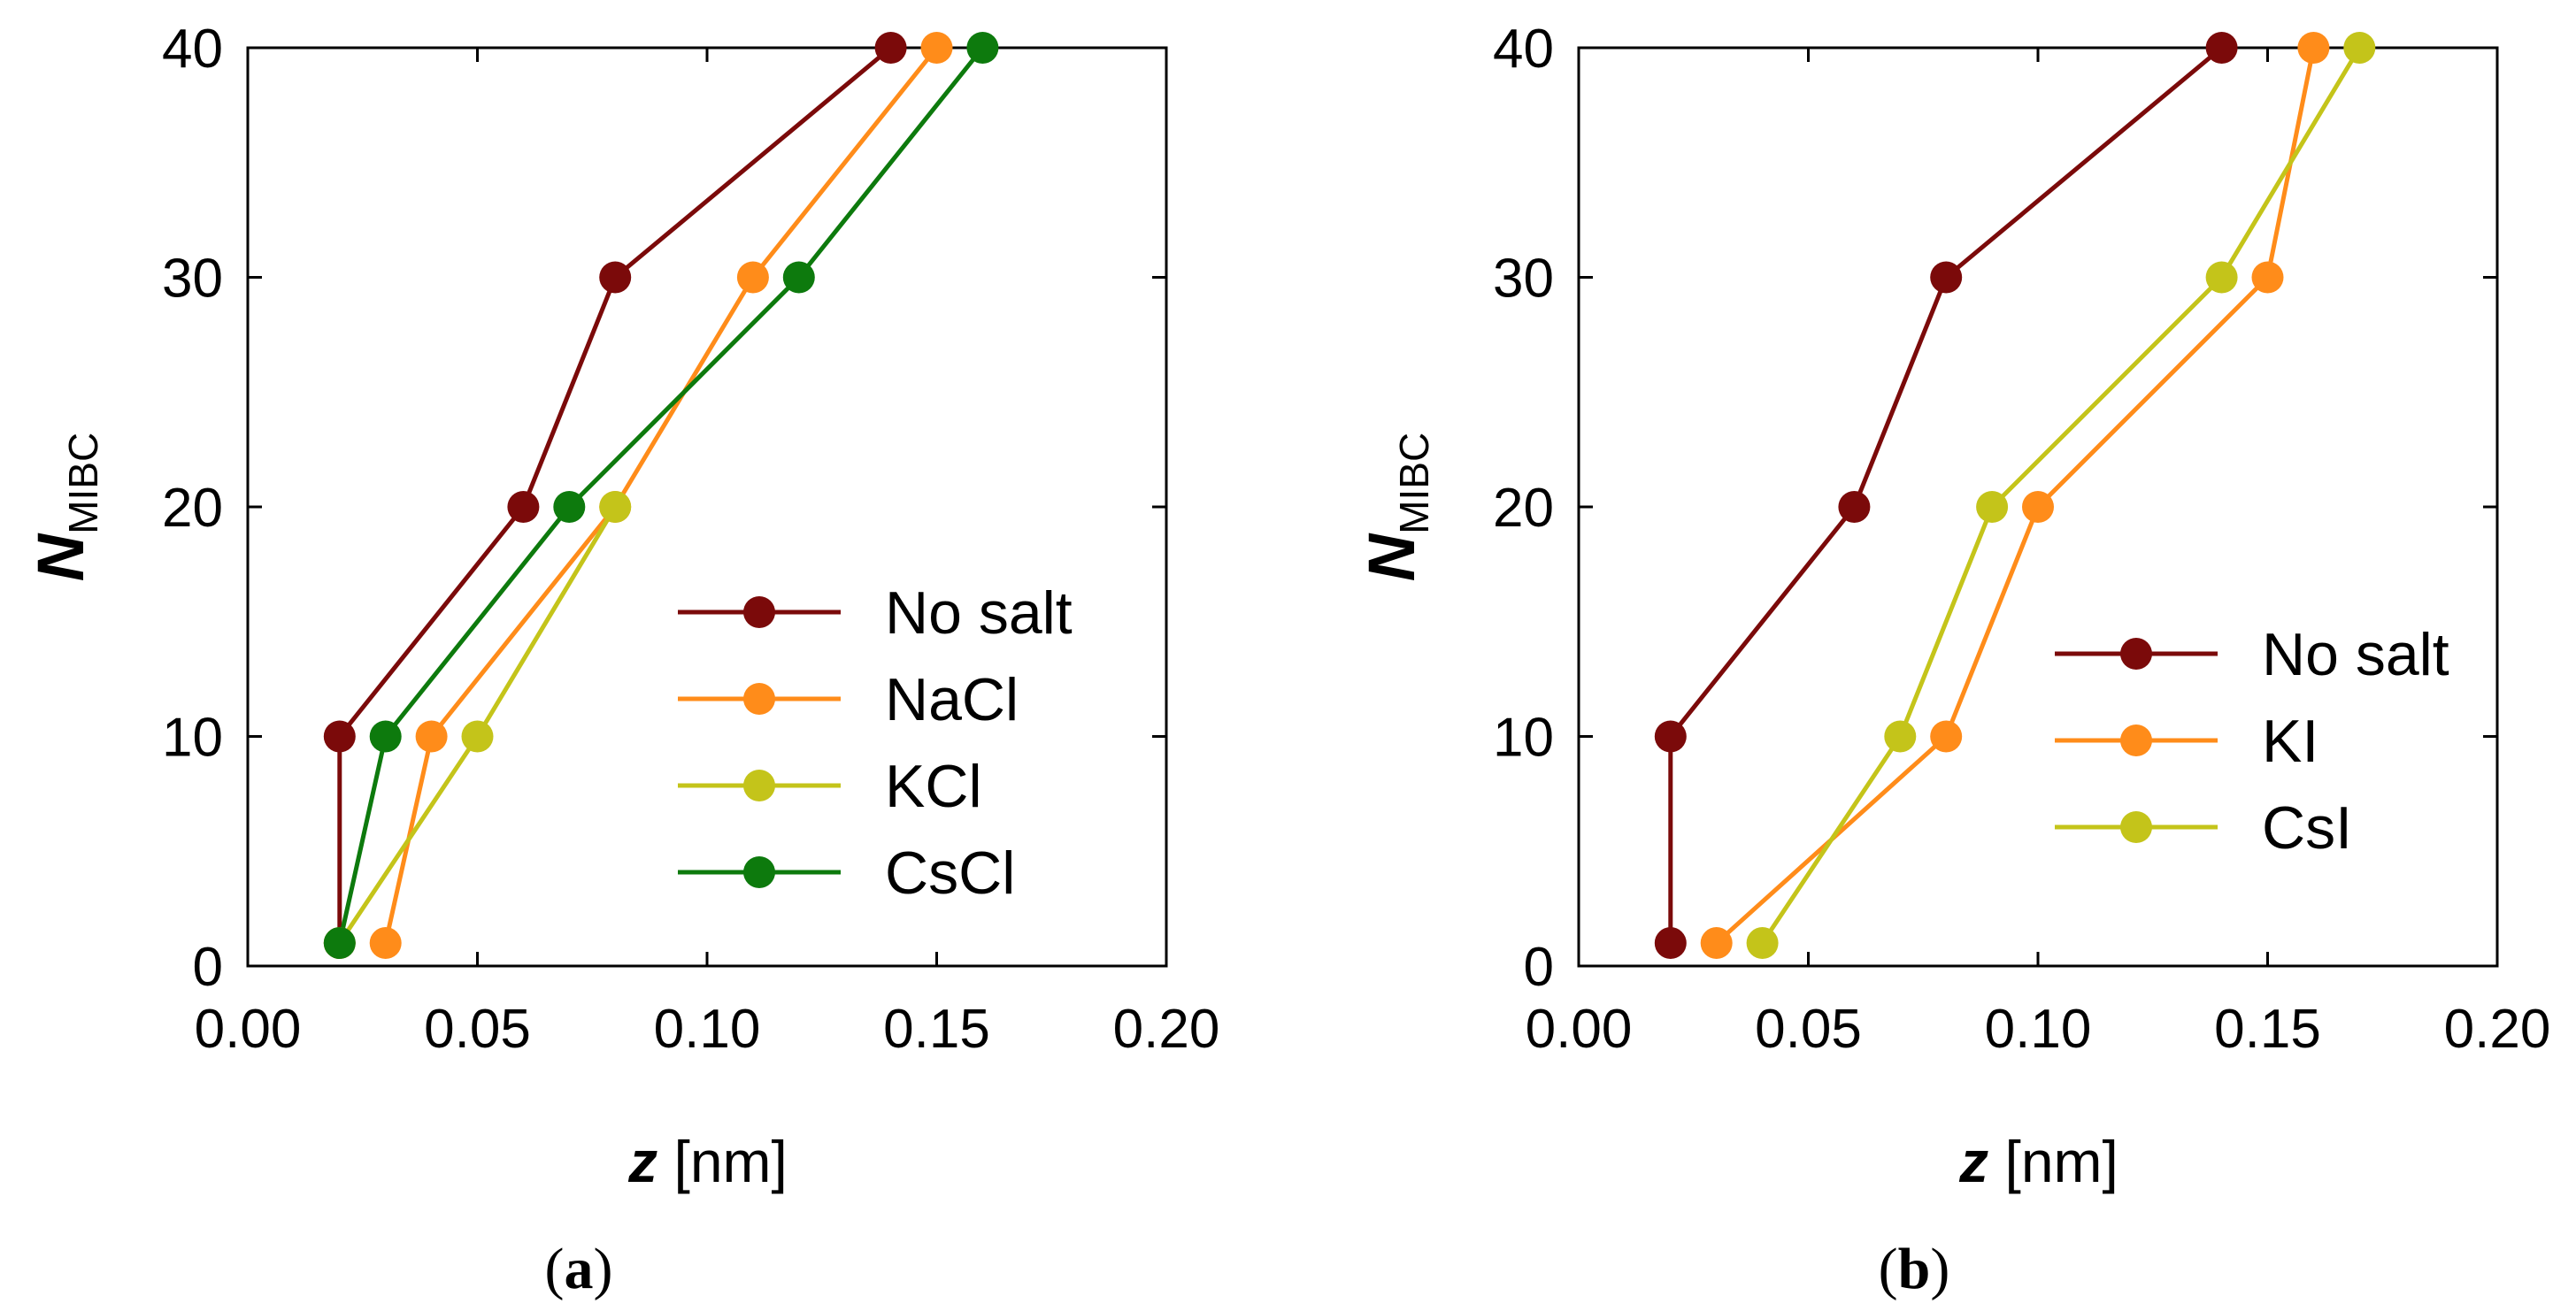 This screenshot has height=1311, width=2576. I want to click on panel-a-series-nacl-line, so click(661, 495).